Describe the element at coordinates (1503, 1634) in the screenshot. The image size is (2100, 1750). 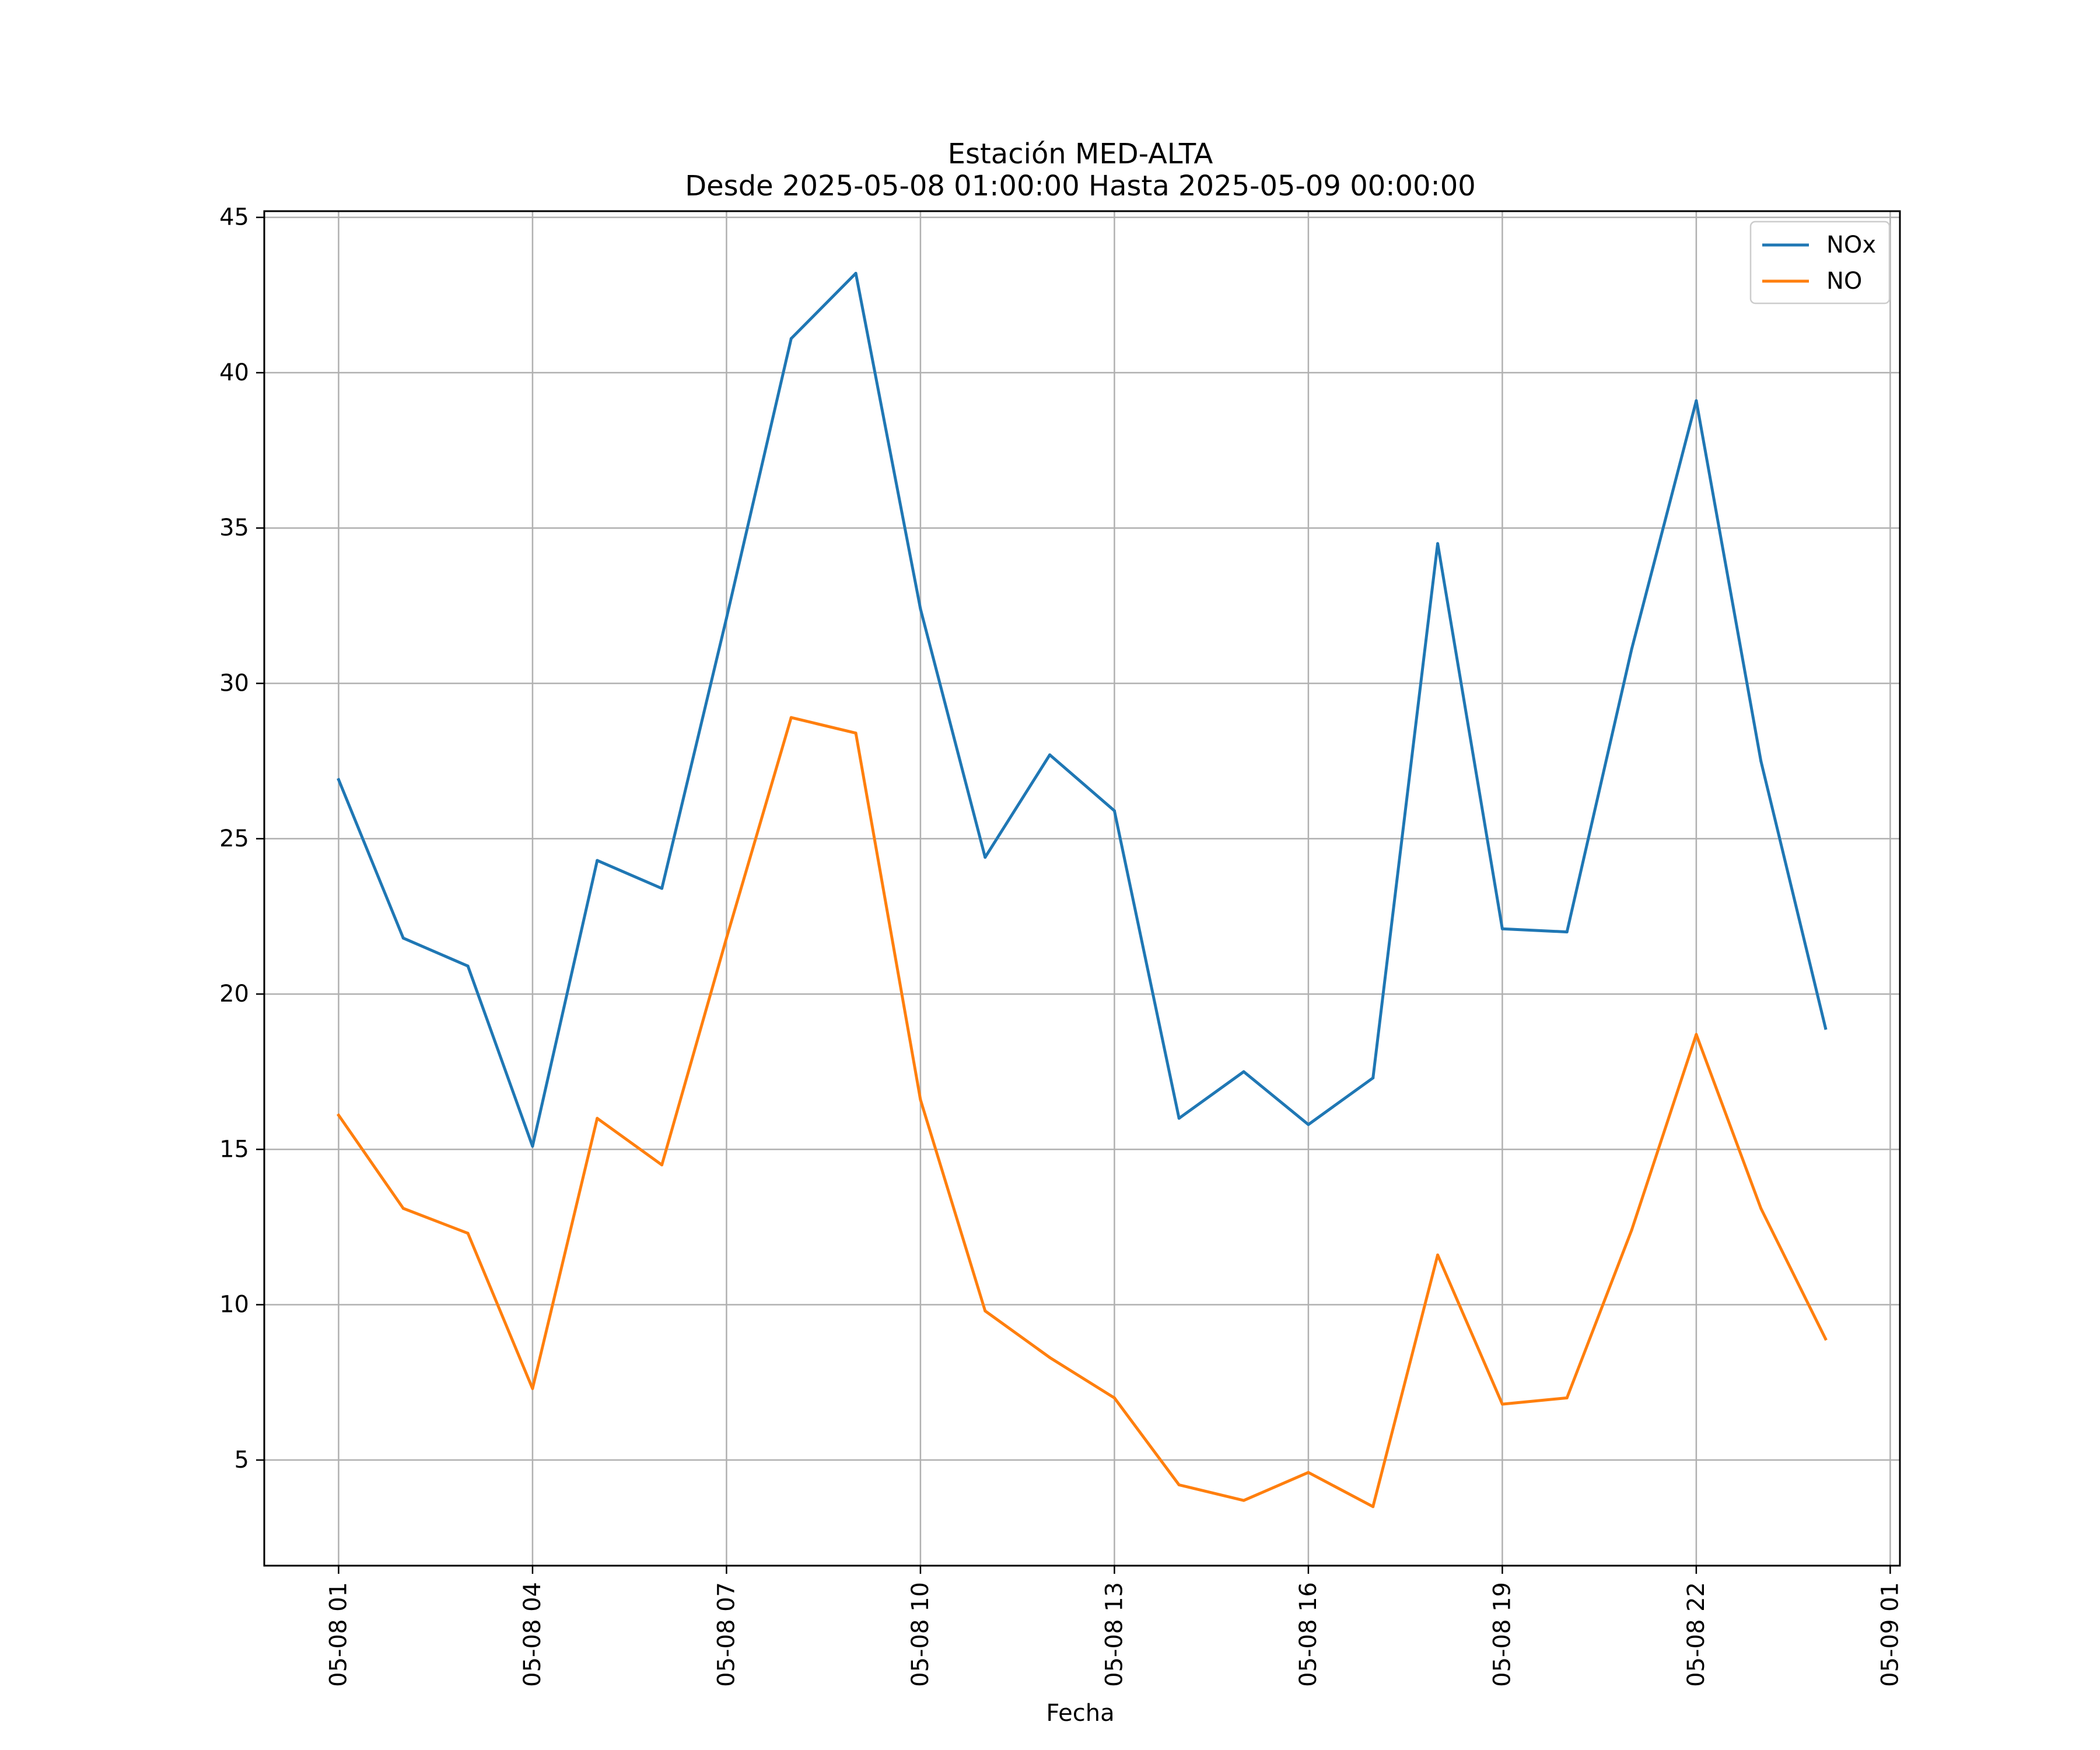
I see `x-tick-label: 05-08 19` at that location.